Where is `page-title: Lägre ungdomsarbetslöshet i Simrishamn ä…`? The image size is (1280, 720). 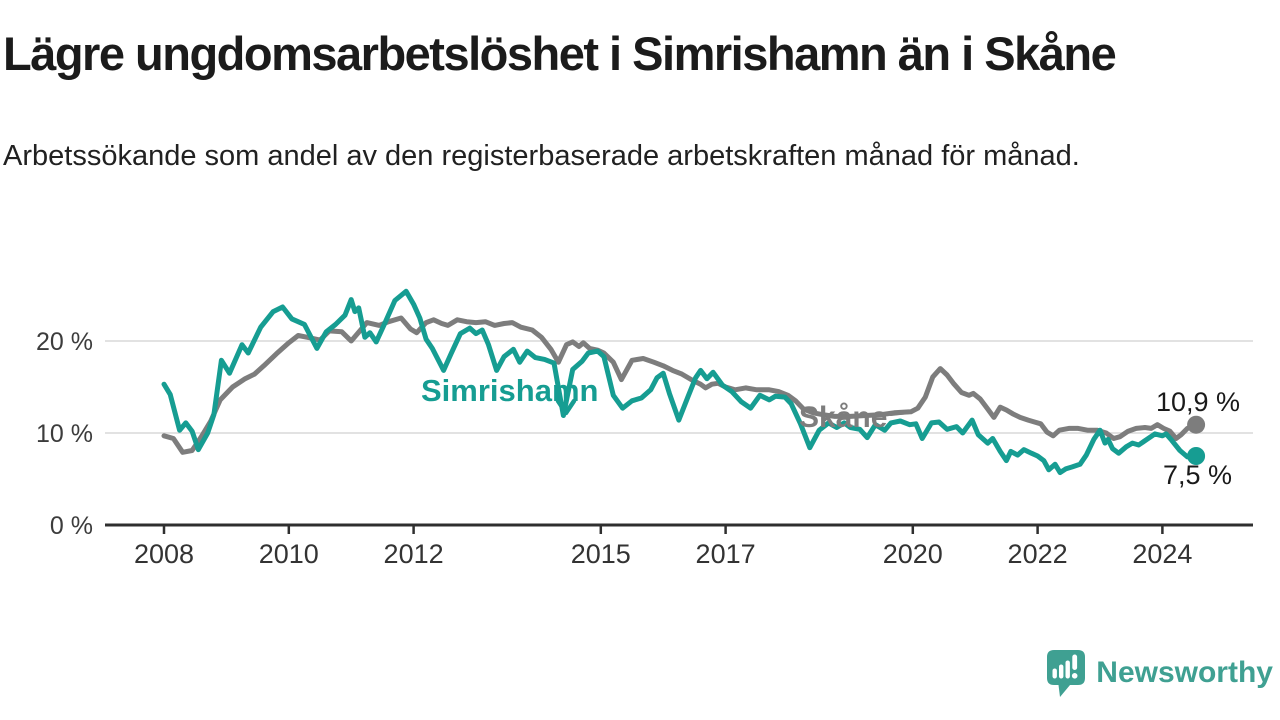 page-title: Lägre ungdomsarbetslöshet i Simrishamn ä… is located at coordinates (560, 53).